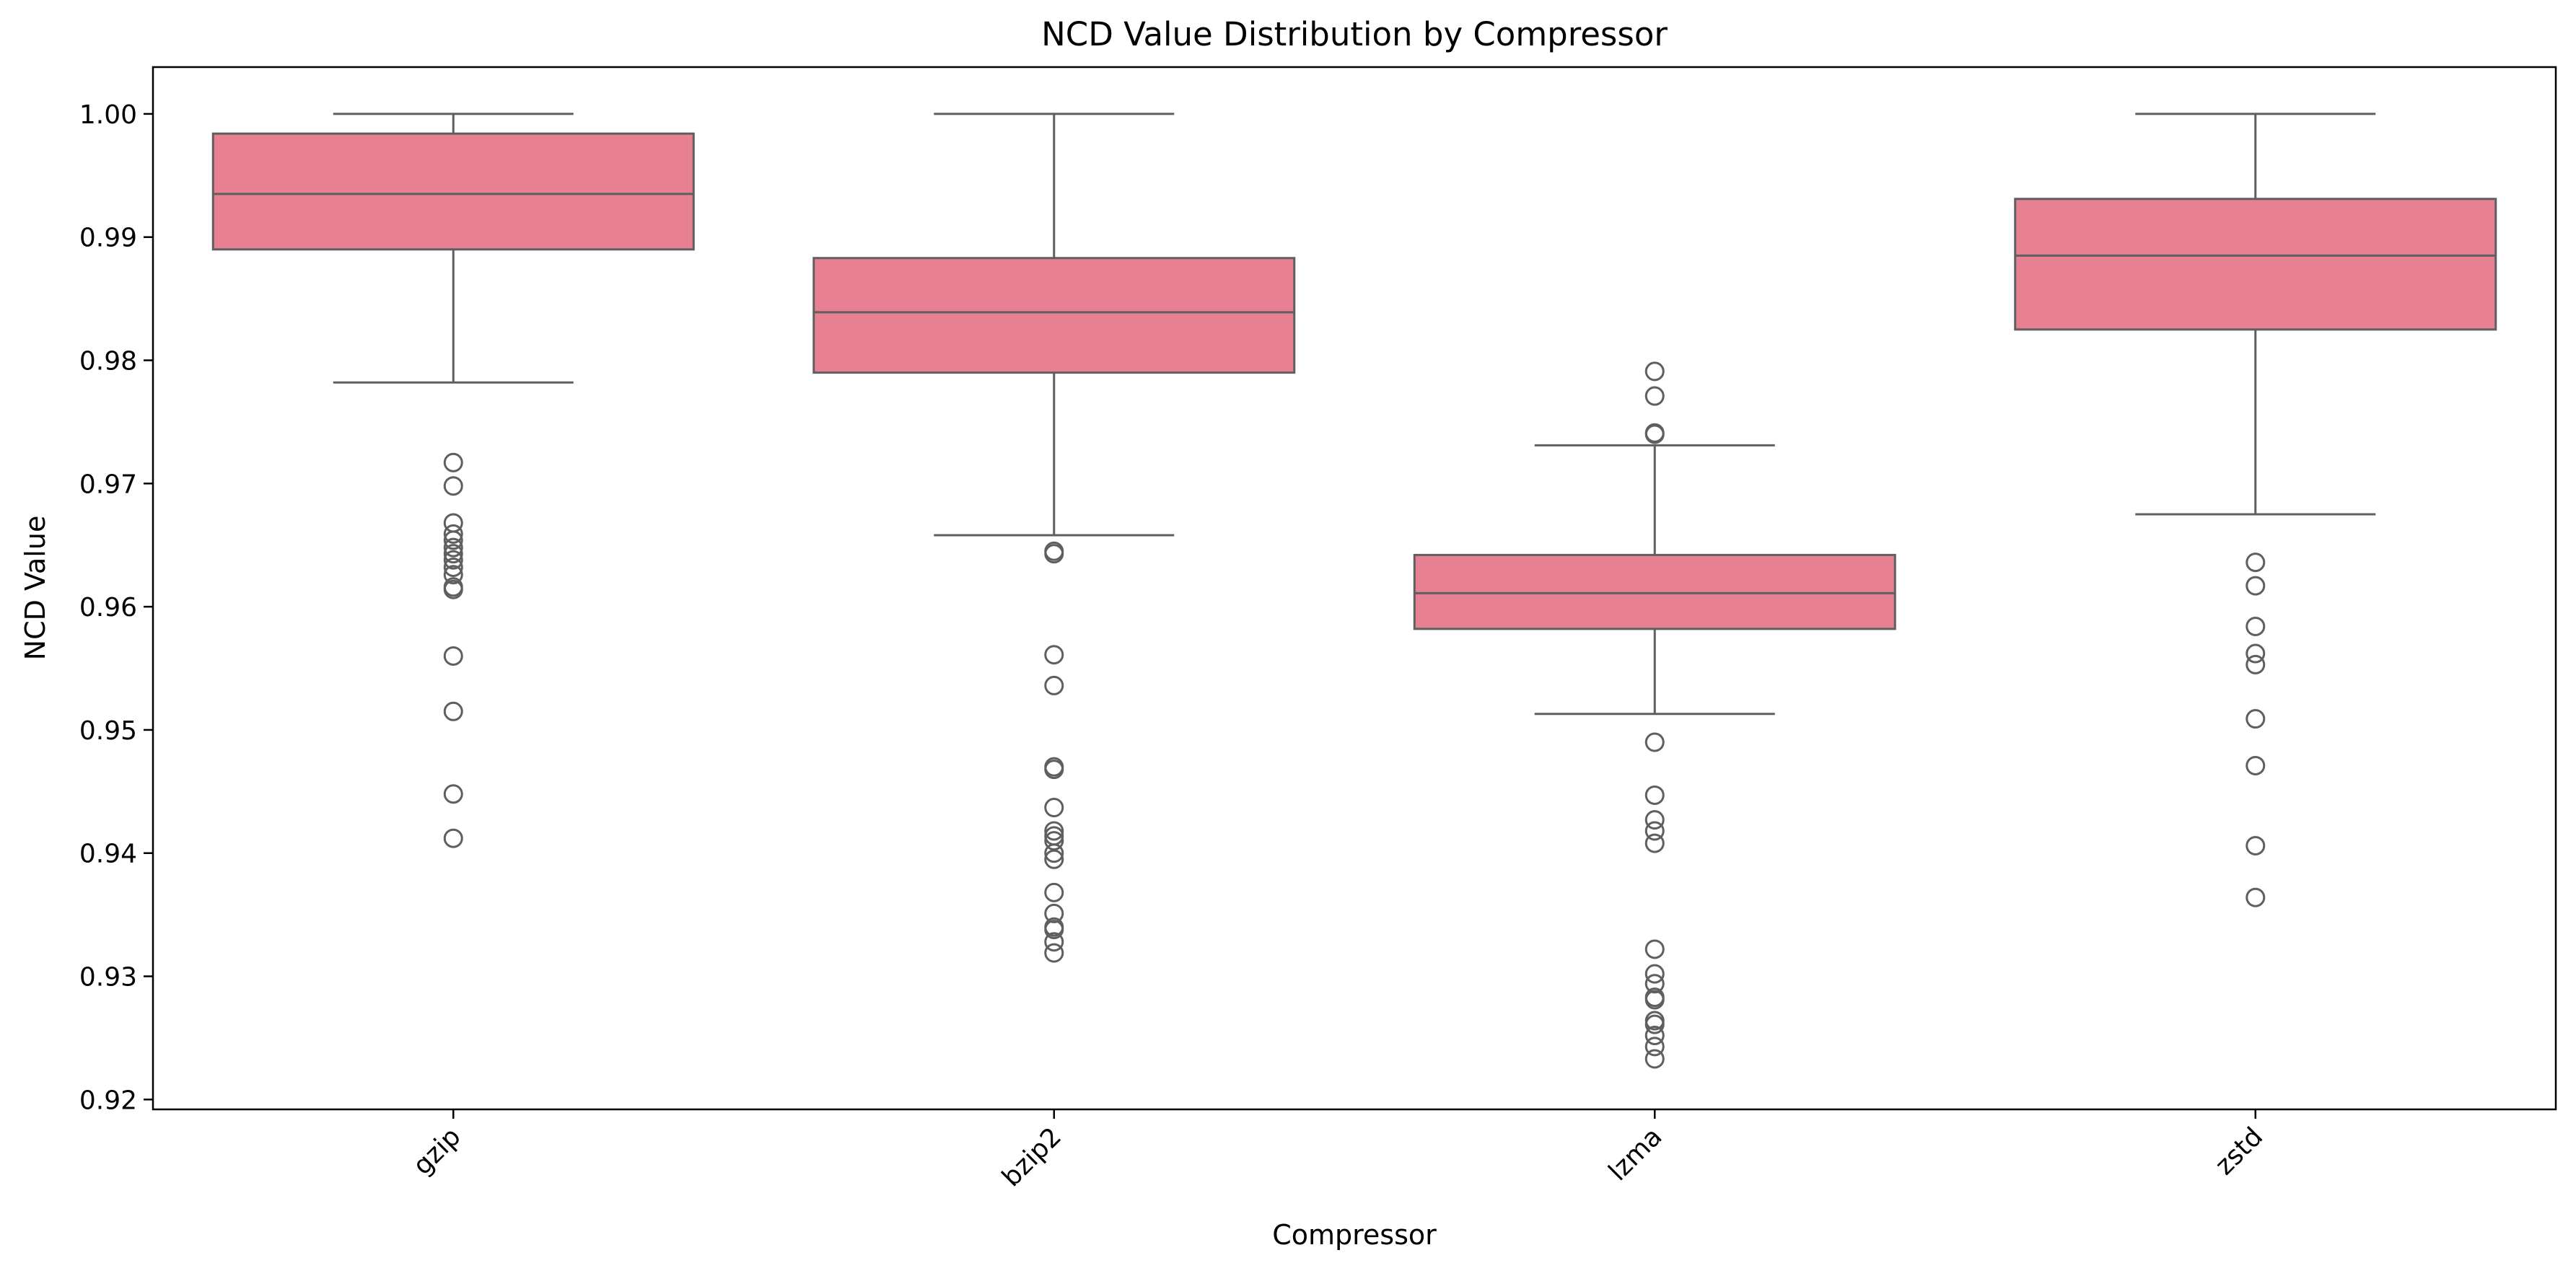 This screenshot has width=2576, height=1276. What do you see at coordinates (108, 1101) in the screenshot?
I see `y-tick-label: 0.92` at bounding box center [108, 1101].